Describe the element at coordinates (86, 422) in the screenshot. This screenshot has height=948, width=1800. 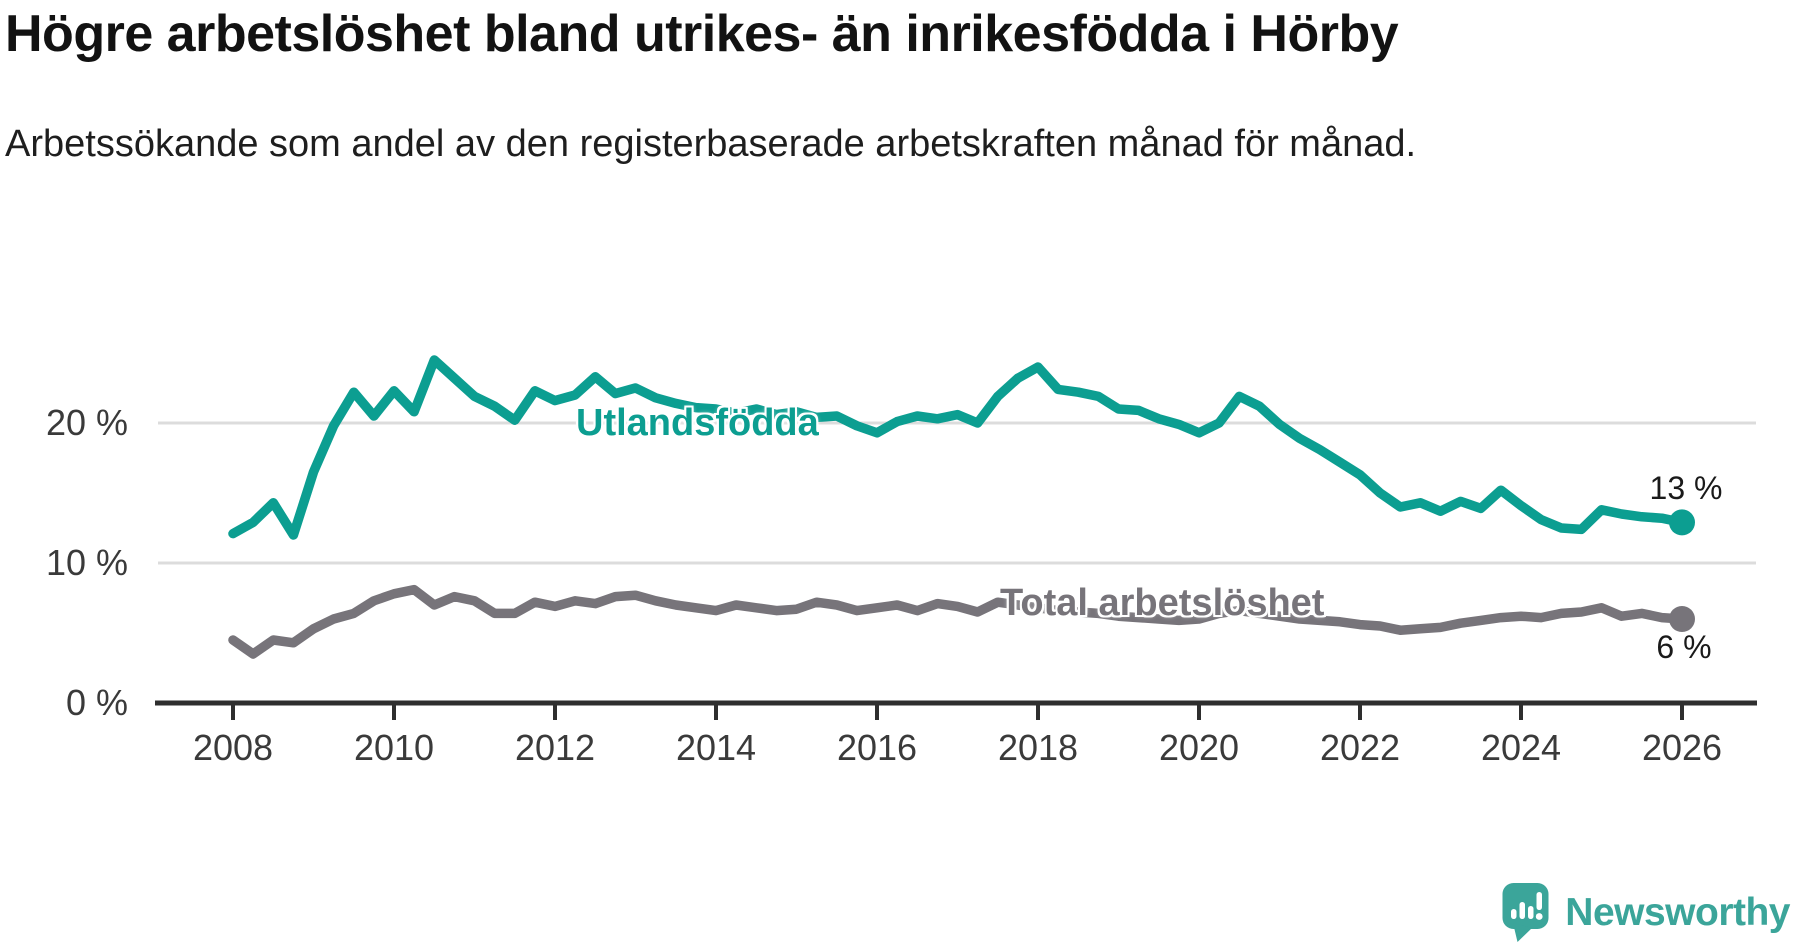
I see `y-axis-label-20: 20 %` at that location.